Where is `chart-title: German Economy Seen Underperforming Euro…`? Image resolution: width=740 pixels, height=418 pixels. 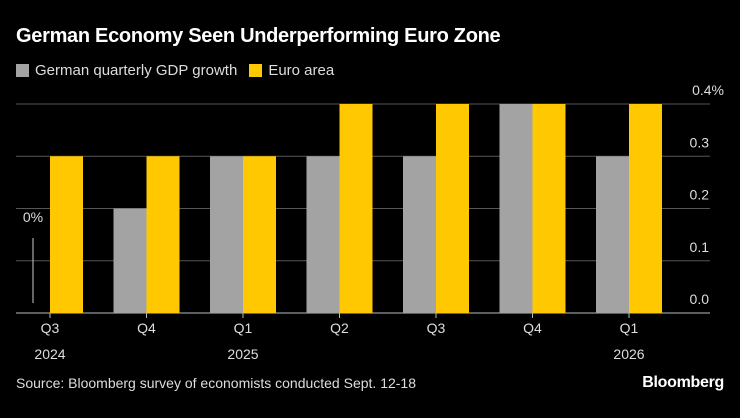 chart-title: German Economy Seen Underperforming Euro… is located at coordinates (258, 36).